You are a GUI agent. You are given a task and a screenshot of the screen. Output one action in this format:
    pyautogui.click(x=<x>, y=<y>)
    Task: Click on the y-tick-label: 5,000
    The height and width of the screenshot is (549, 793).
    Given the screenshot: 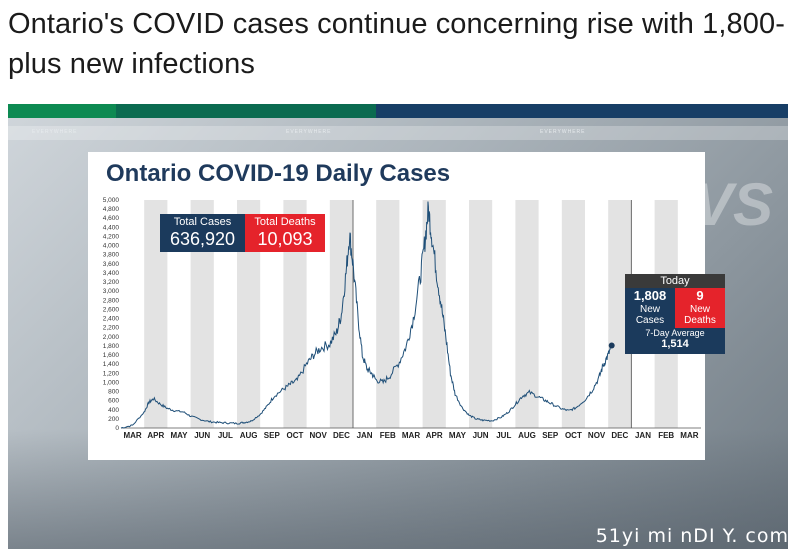 What is the action you would take?
    pyautogui.click(x=111, y=200)
    